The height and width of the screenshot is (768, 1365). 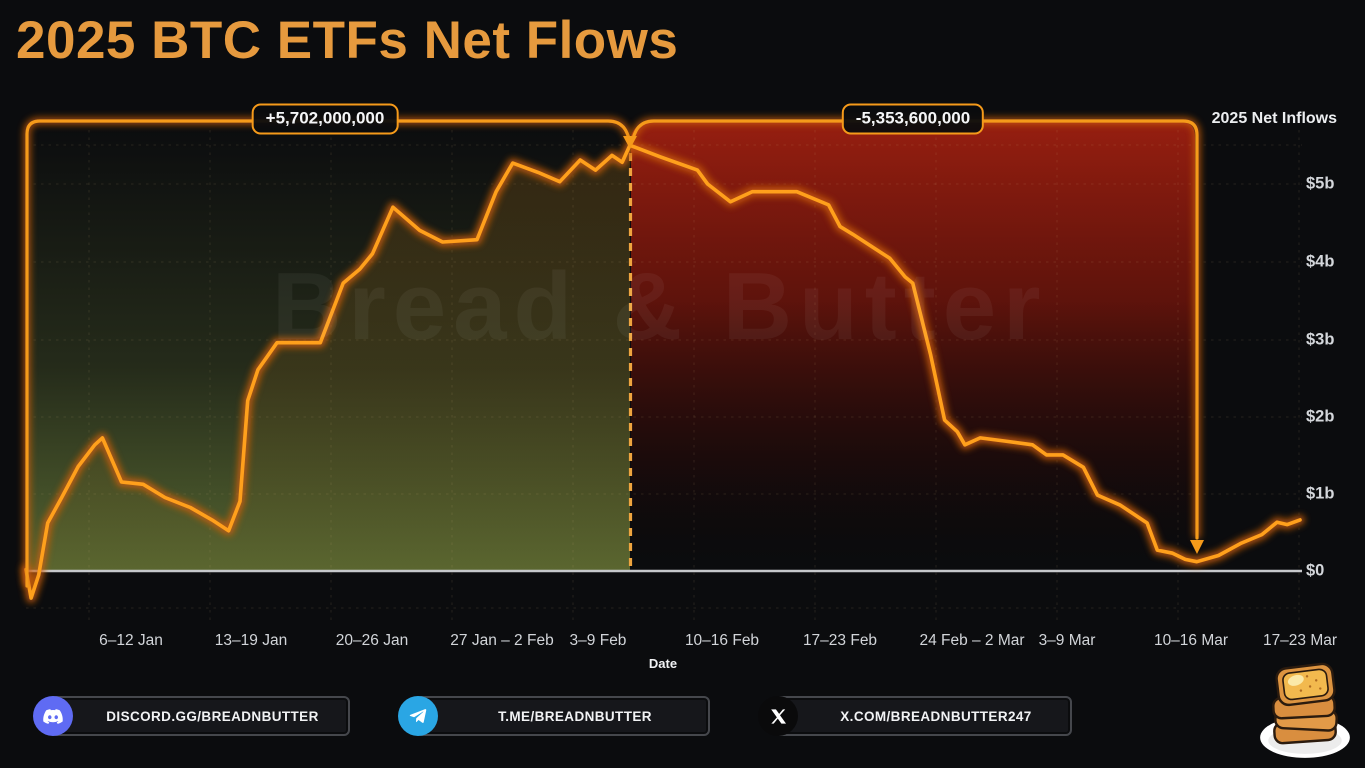 What do you see at coordinates (630, 142) in the screenshot?
I see `peak-arrow-icon` at bounding box center [630, 142].